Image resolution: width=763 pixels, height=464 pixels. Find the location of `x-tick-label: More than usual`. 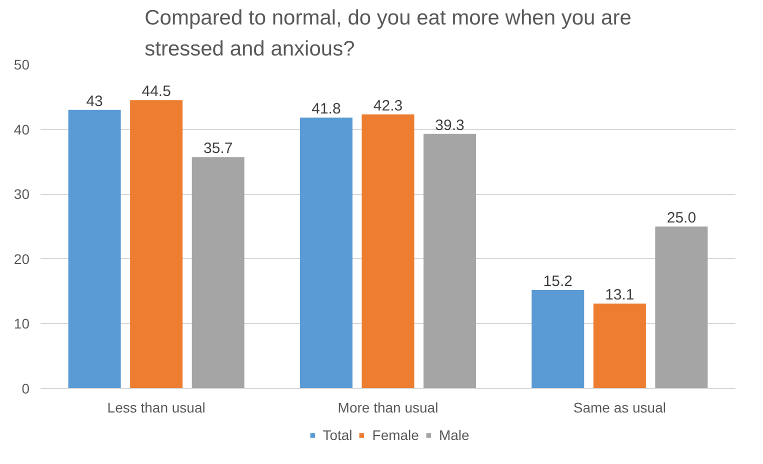

x-tick-label: More than usual is located at coordinates (388, 408).